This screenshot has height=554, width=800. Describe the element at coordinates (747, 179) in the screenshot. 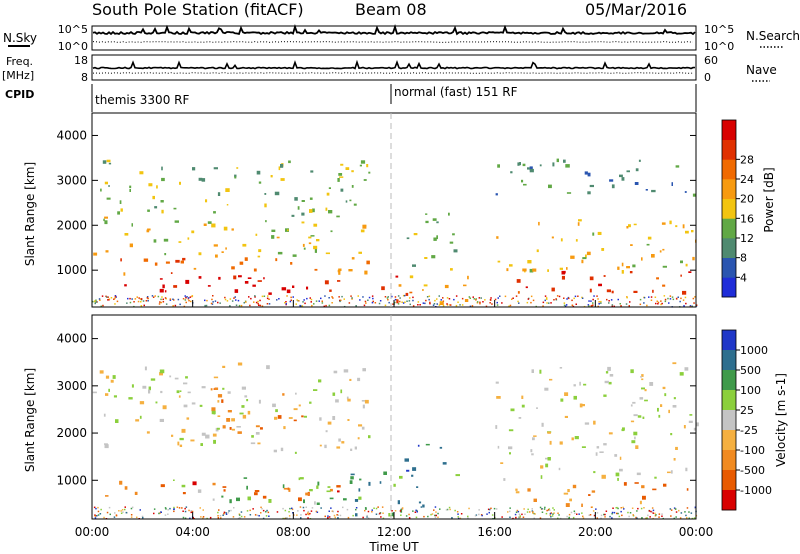

I see `power-scale-tick: 24` at that location.